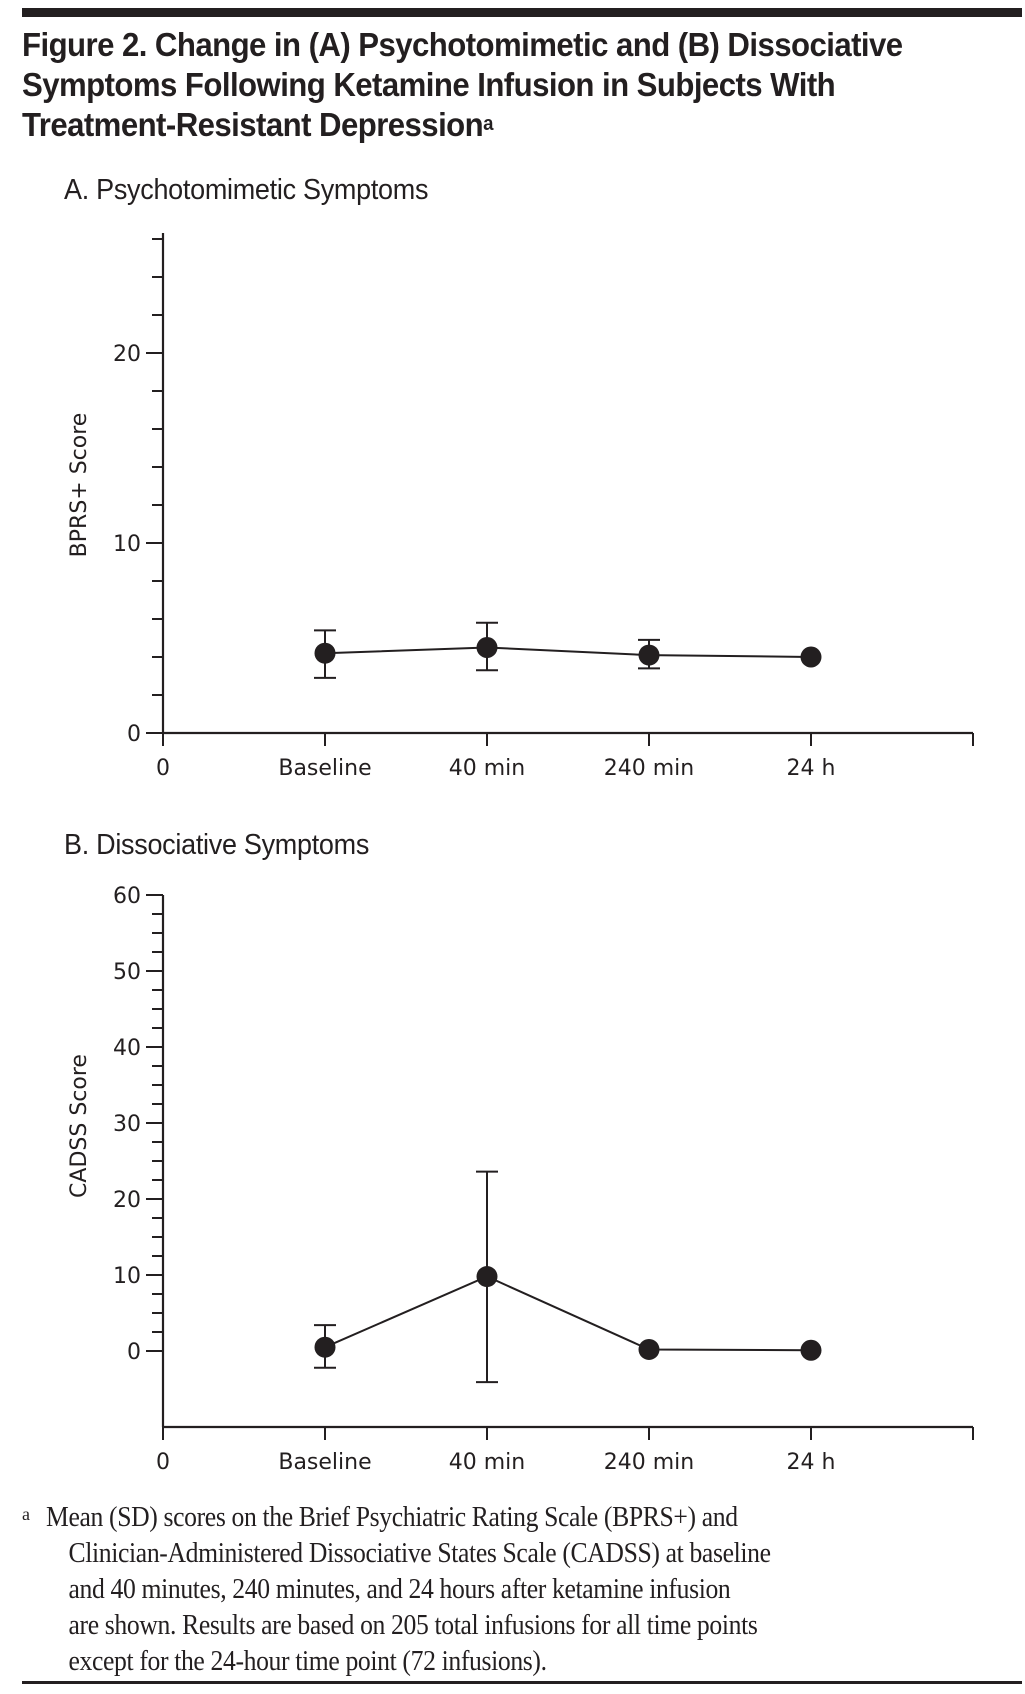  Describe the element at coordinates (127, 896) in the screenshot. I see `y-tick-label: 60` at that location.